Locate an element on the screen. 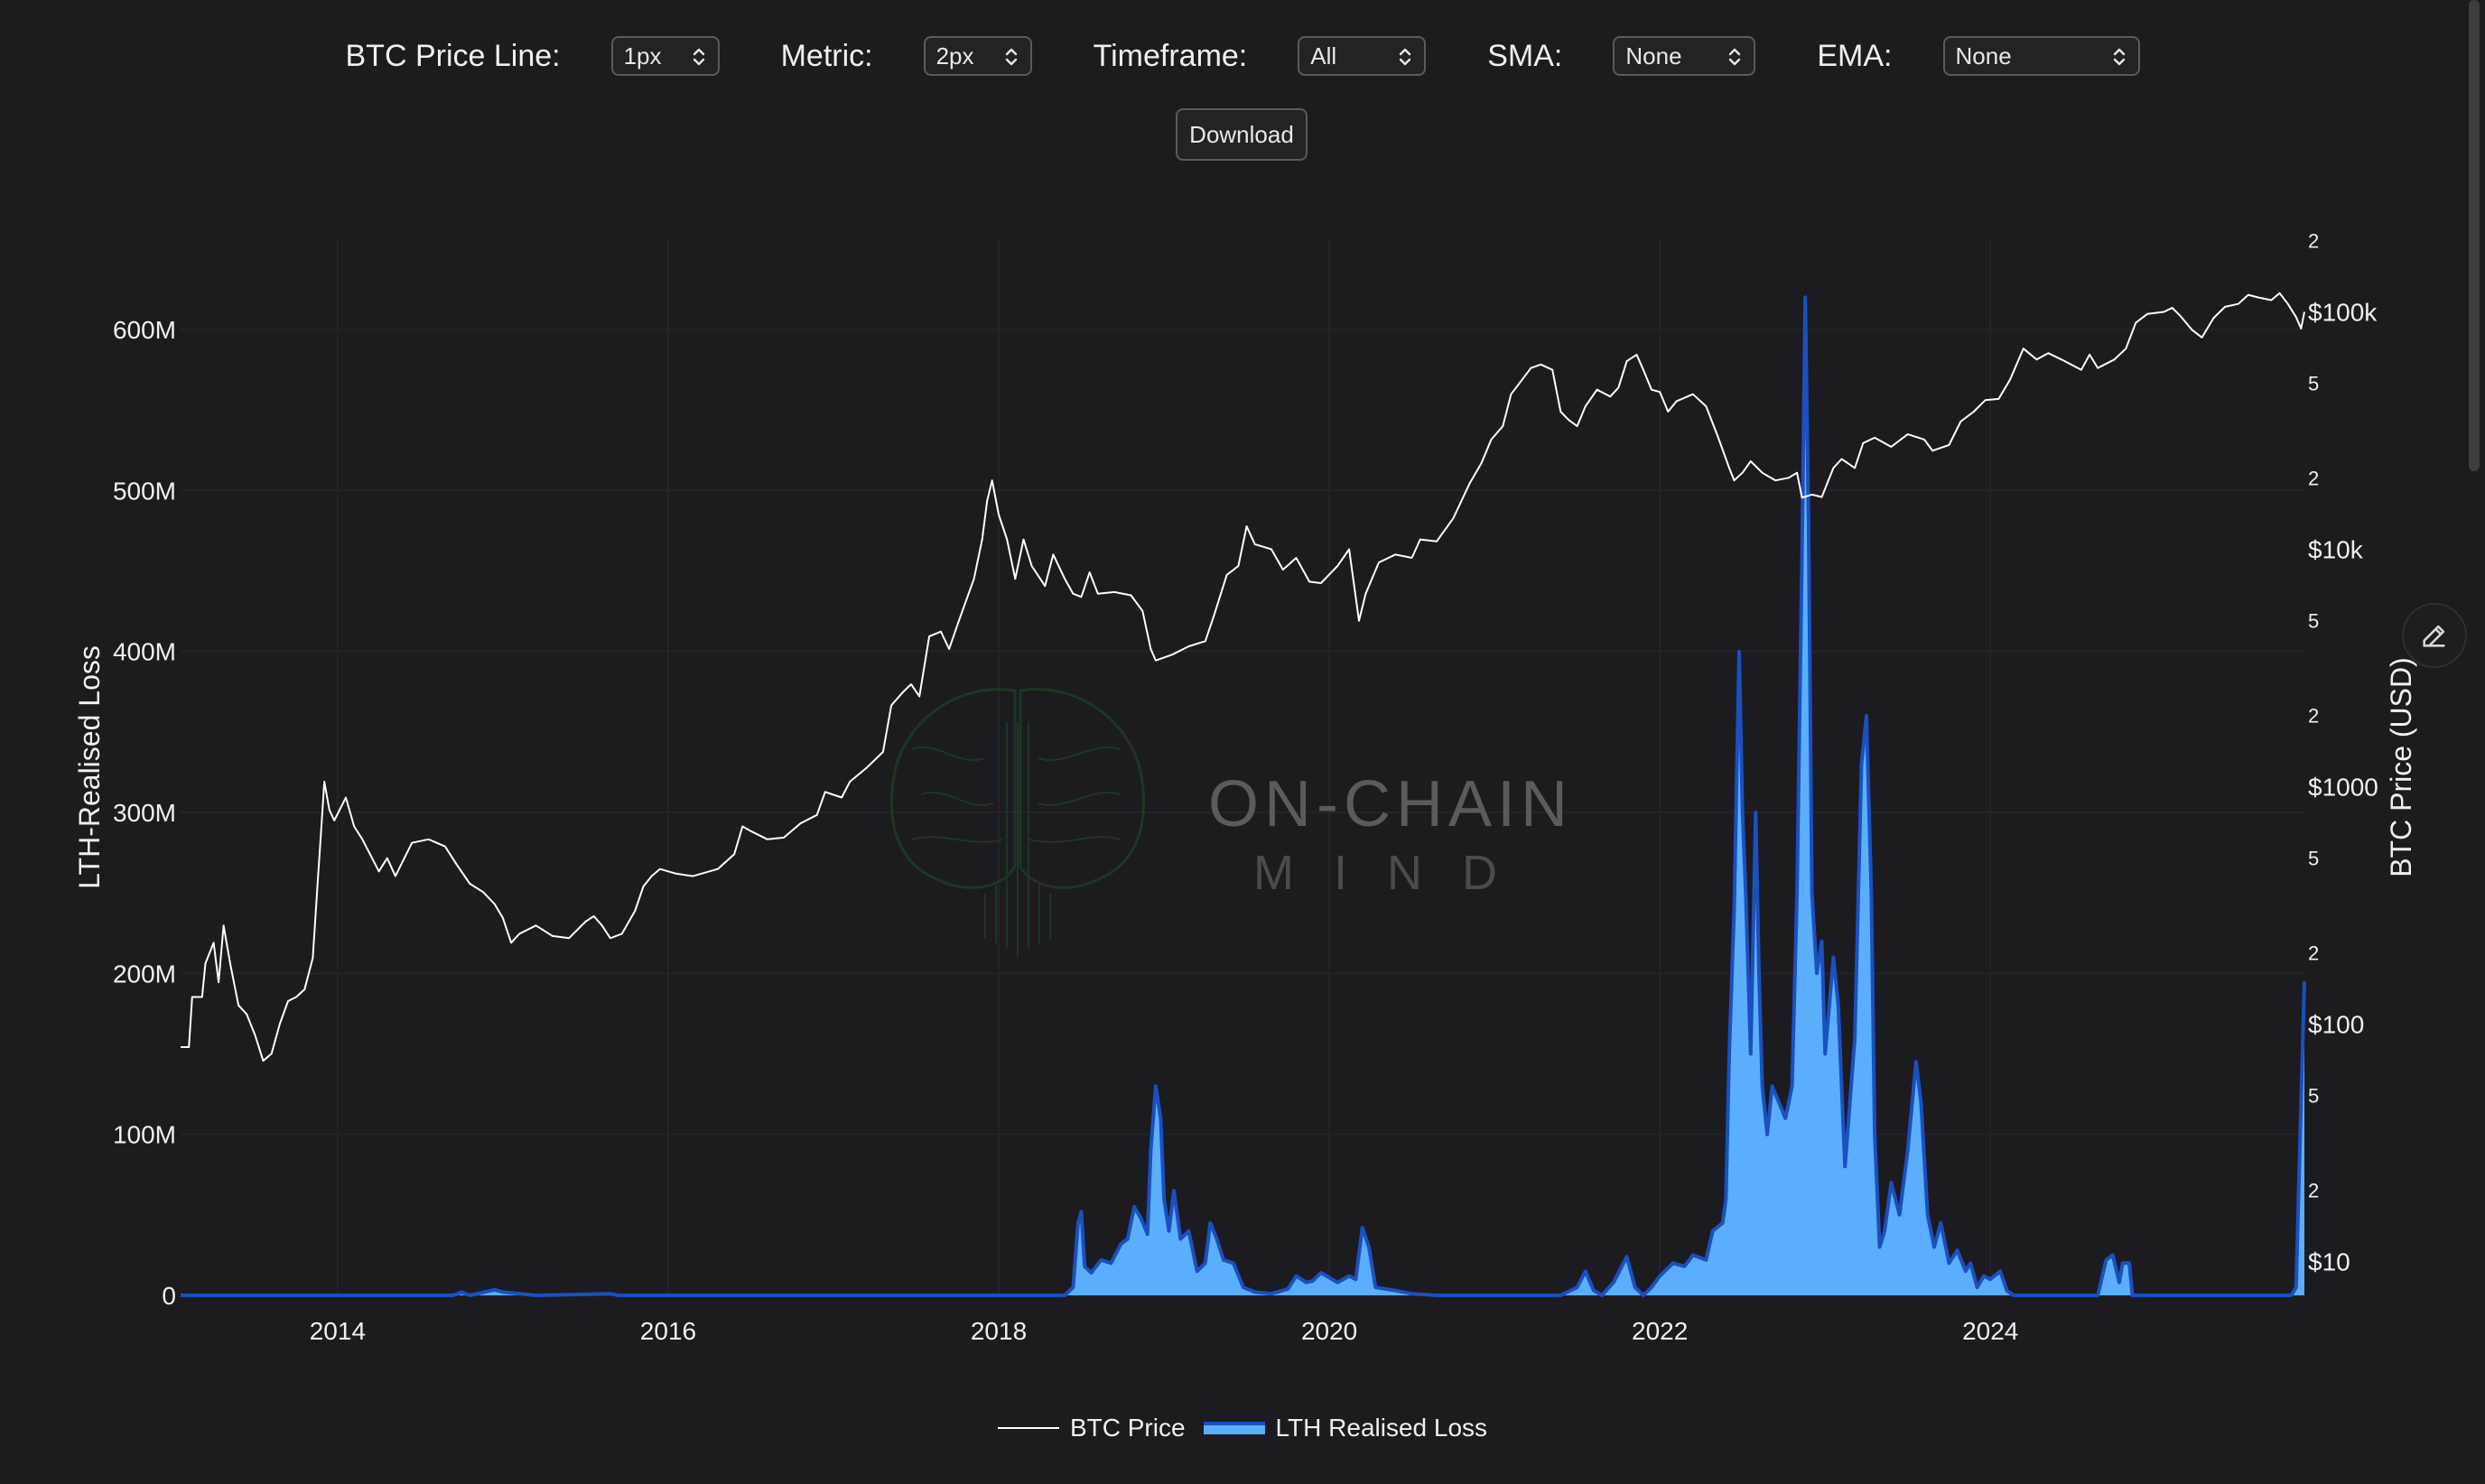 The width and height of the screenshot is (2485, 1484). y2-tick-label: $10 is located at coordinates (2329, 1261).